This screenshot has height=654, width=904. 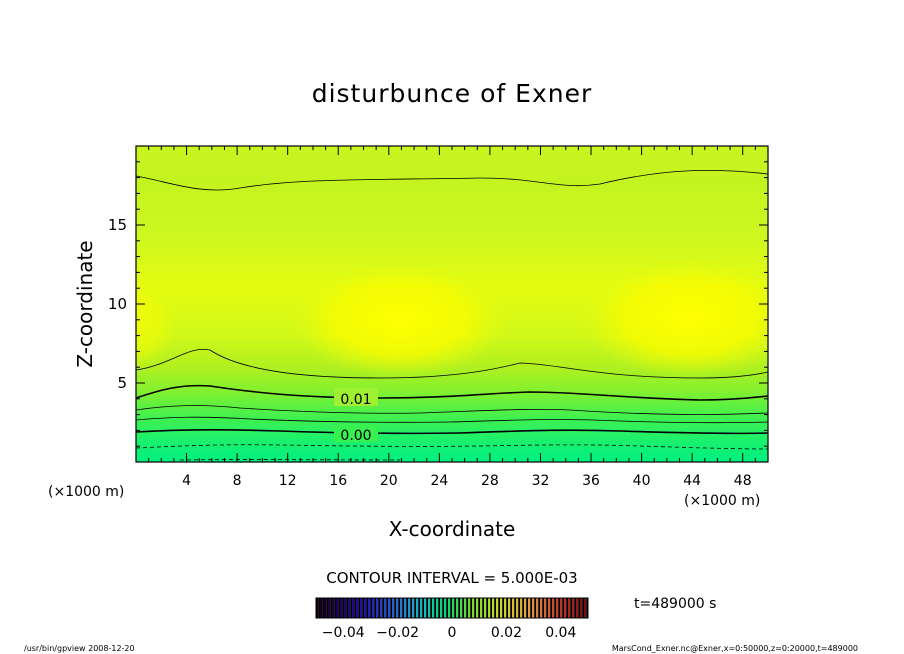 I want to click on x-tick-label: 24, so click(x=439, y=481).